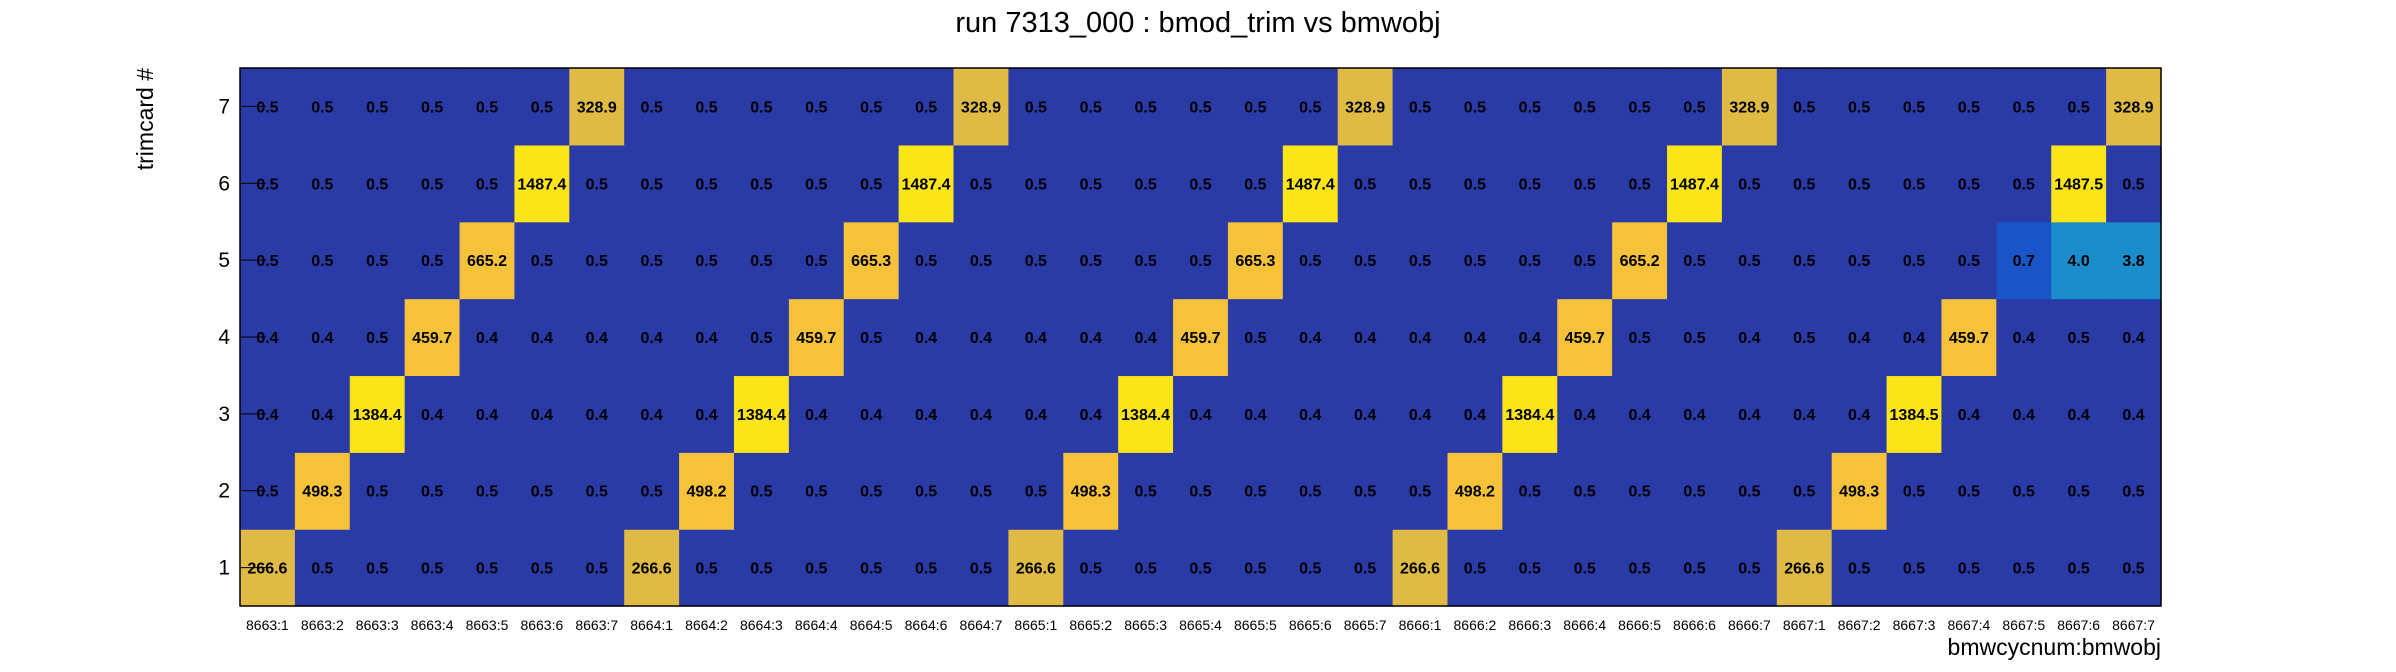  Describe the element at coordinates (1804, 569) in the screenshot. I see `cell-value-label: 266.6` at that location.